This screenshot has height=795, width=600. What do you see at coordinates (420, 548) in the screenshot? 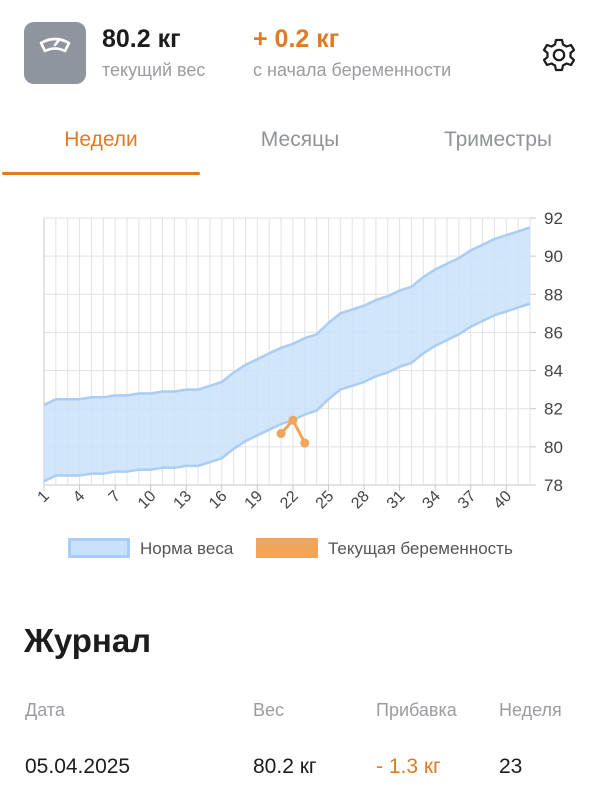
I see `legend-current-label: Текущая беременность` at bounding box center [420, 548].